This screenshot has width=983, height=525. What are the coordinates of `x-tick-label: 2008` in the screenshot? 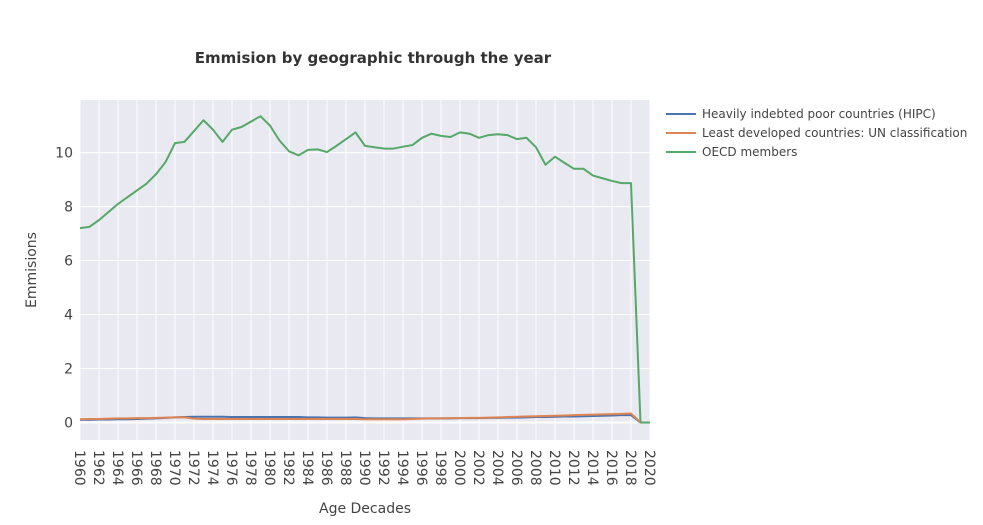 It's located at (535, 468).